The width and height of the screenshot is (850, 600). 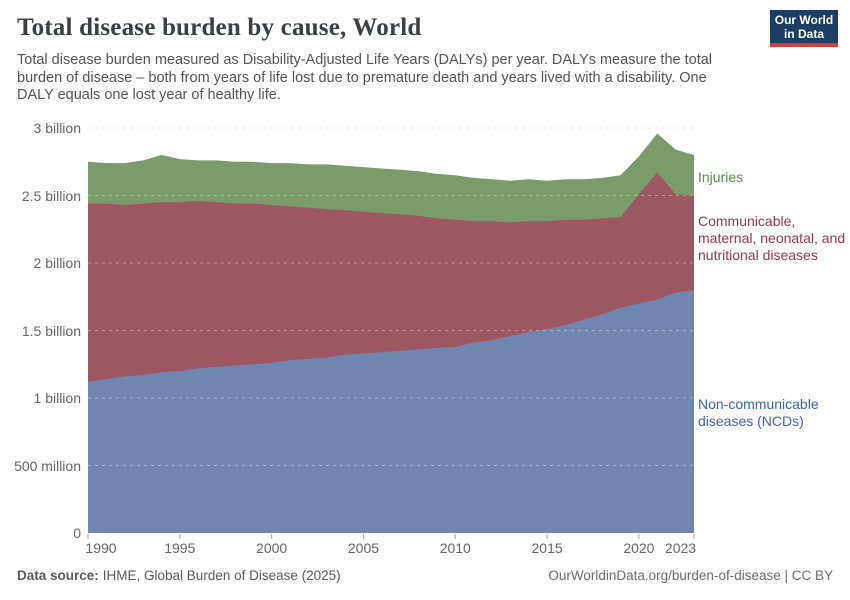 I want to click on x-axis-label: 2023, so click(x=680, y=548).